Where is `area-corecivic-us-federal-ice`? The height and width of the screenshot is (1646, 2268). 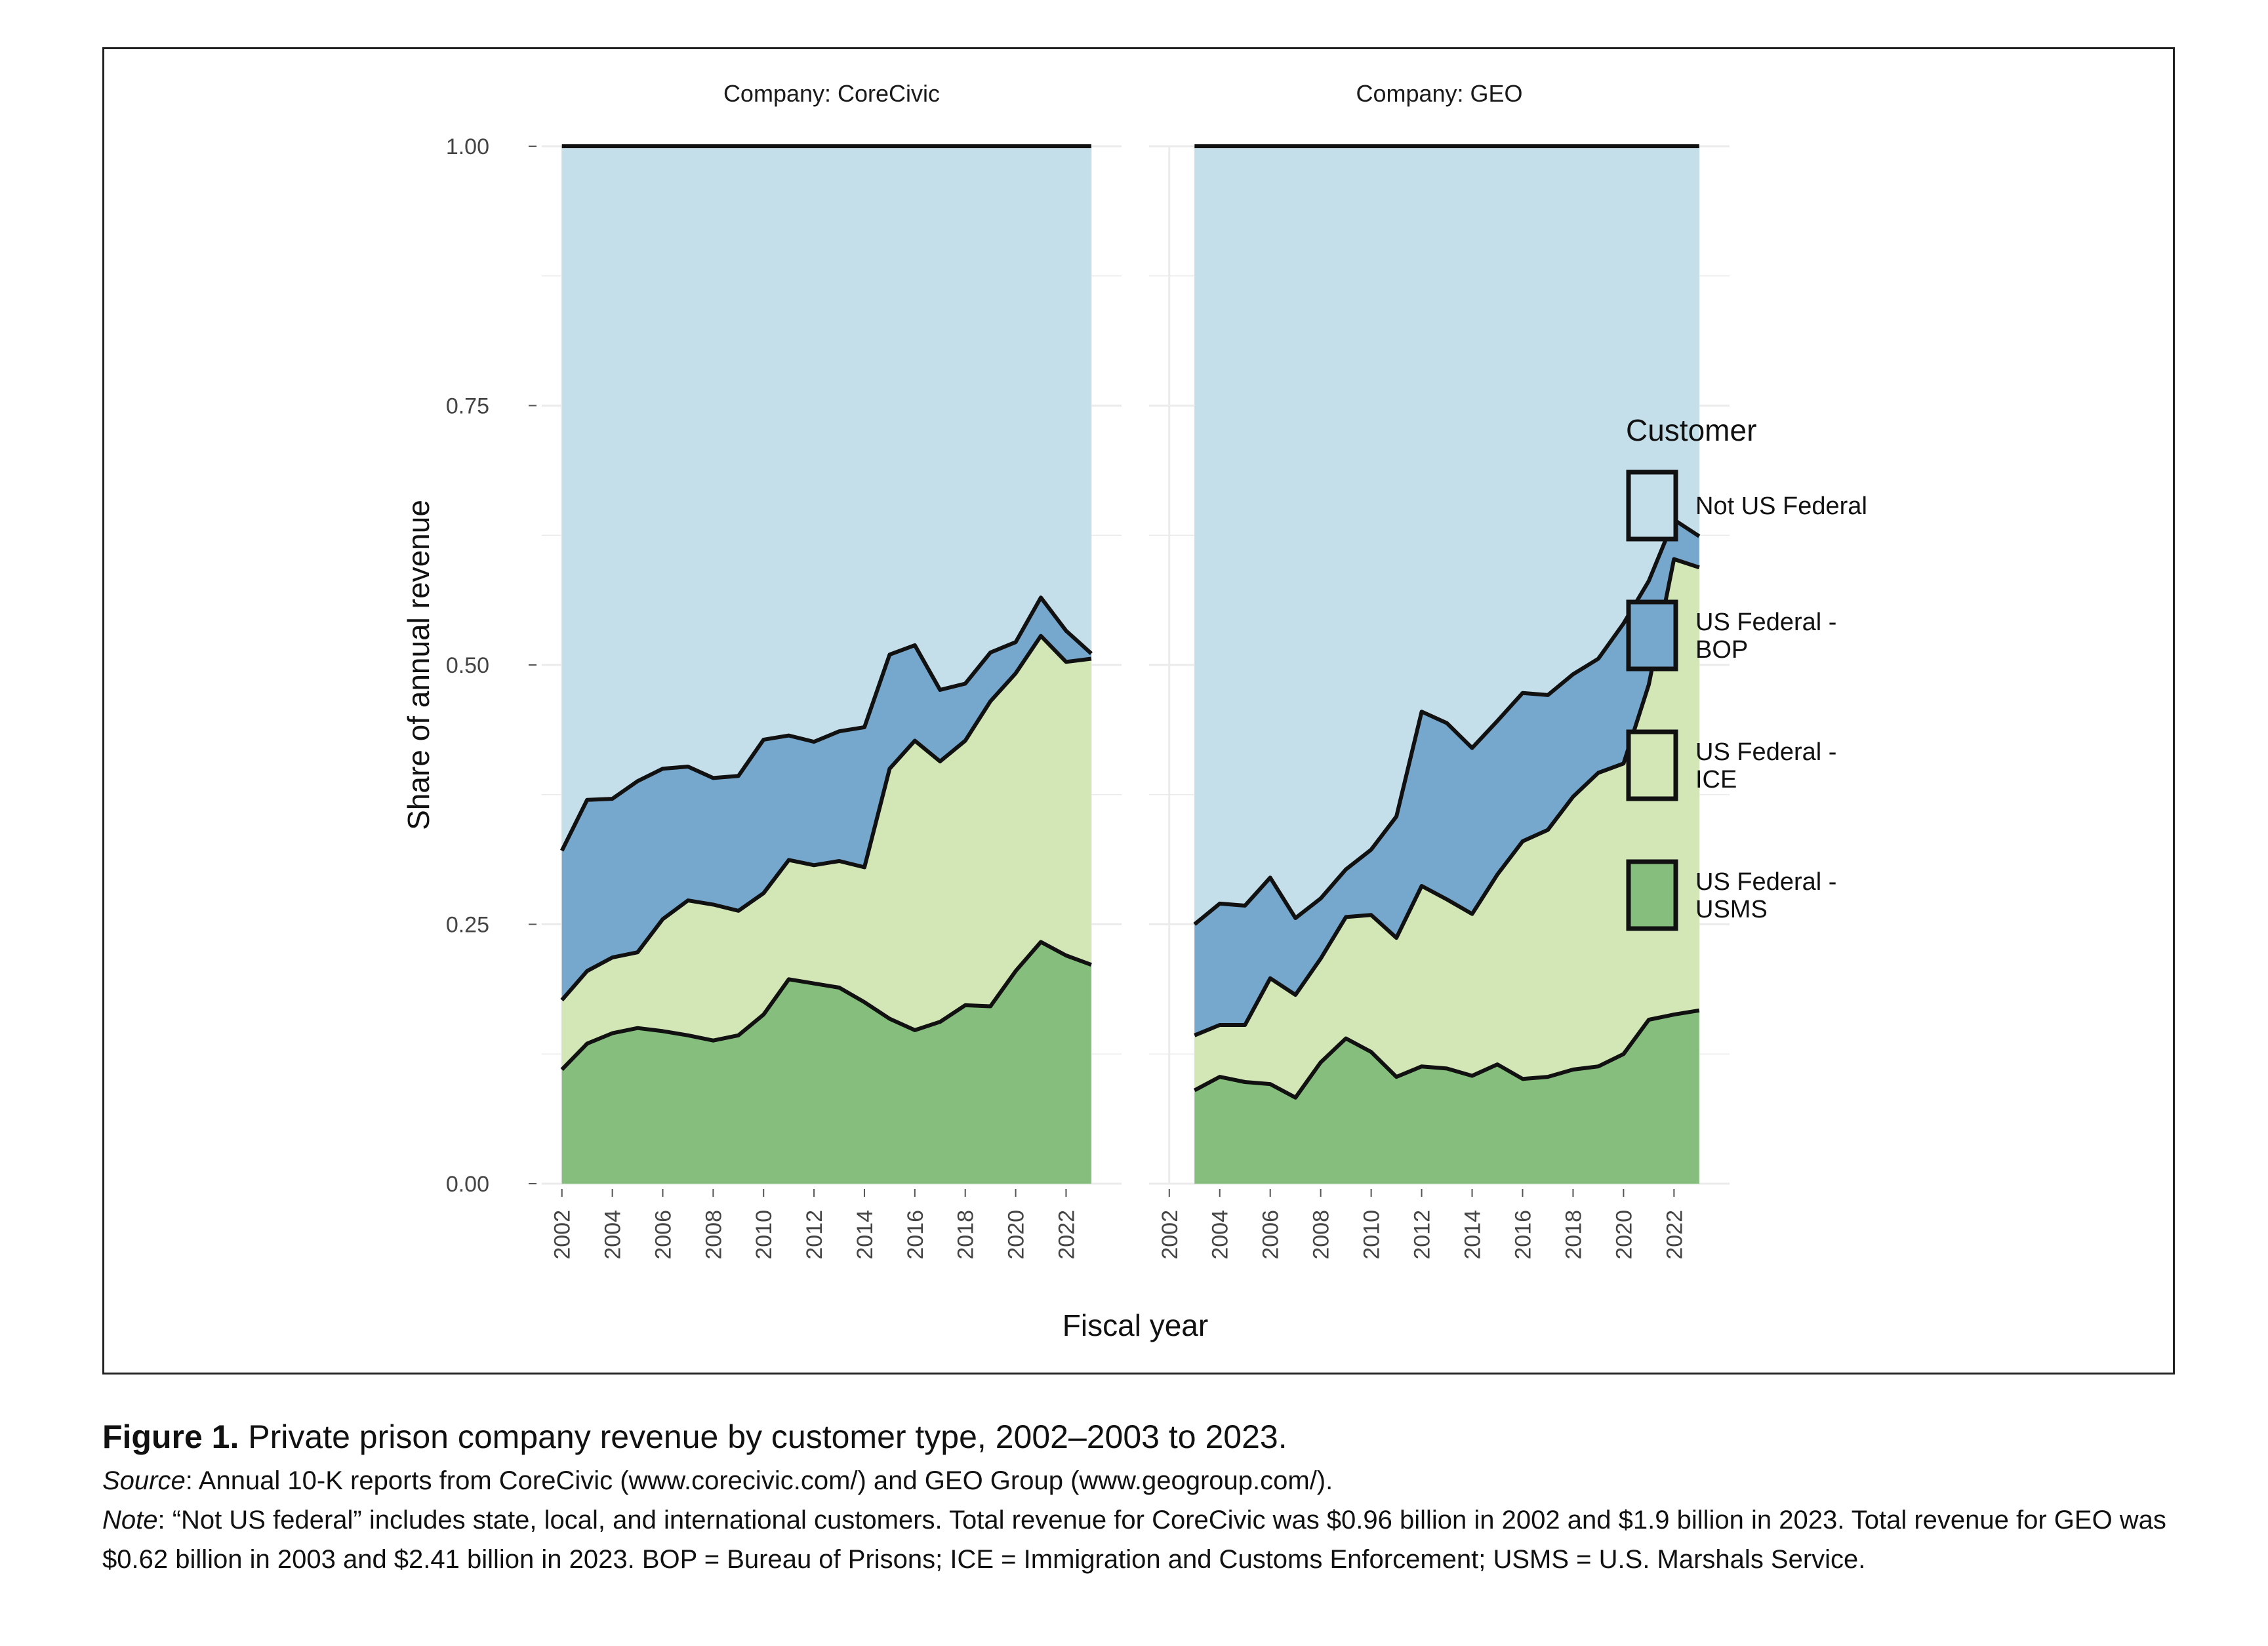
area-corecivic-us-federal-ice is located at coordinates (826, 852).